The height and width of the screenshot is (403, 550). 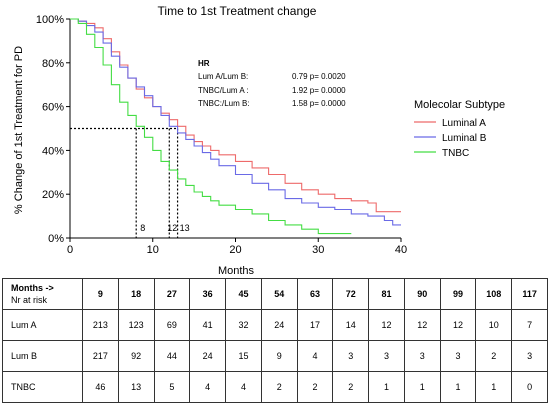 I want to click on at-risk-cell: 0, so click(x=529, y=387).